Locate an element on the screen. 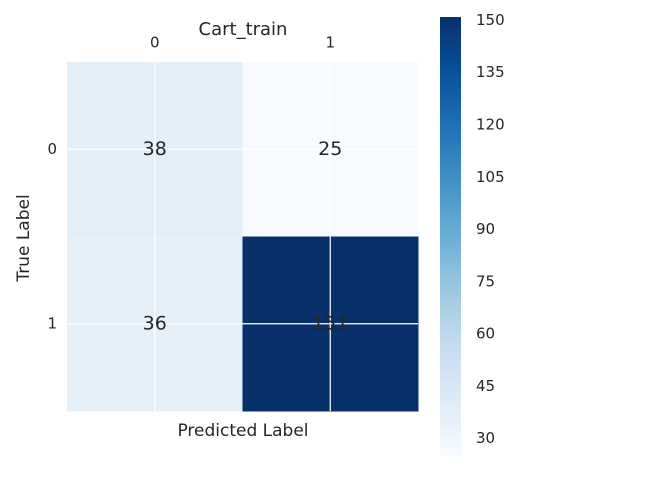 The height and width of the screenshot is (480, 649). colorbar-tick-label: 90 is located at coordinates (485, 229).